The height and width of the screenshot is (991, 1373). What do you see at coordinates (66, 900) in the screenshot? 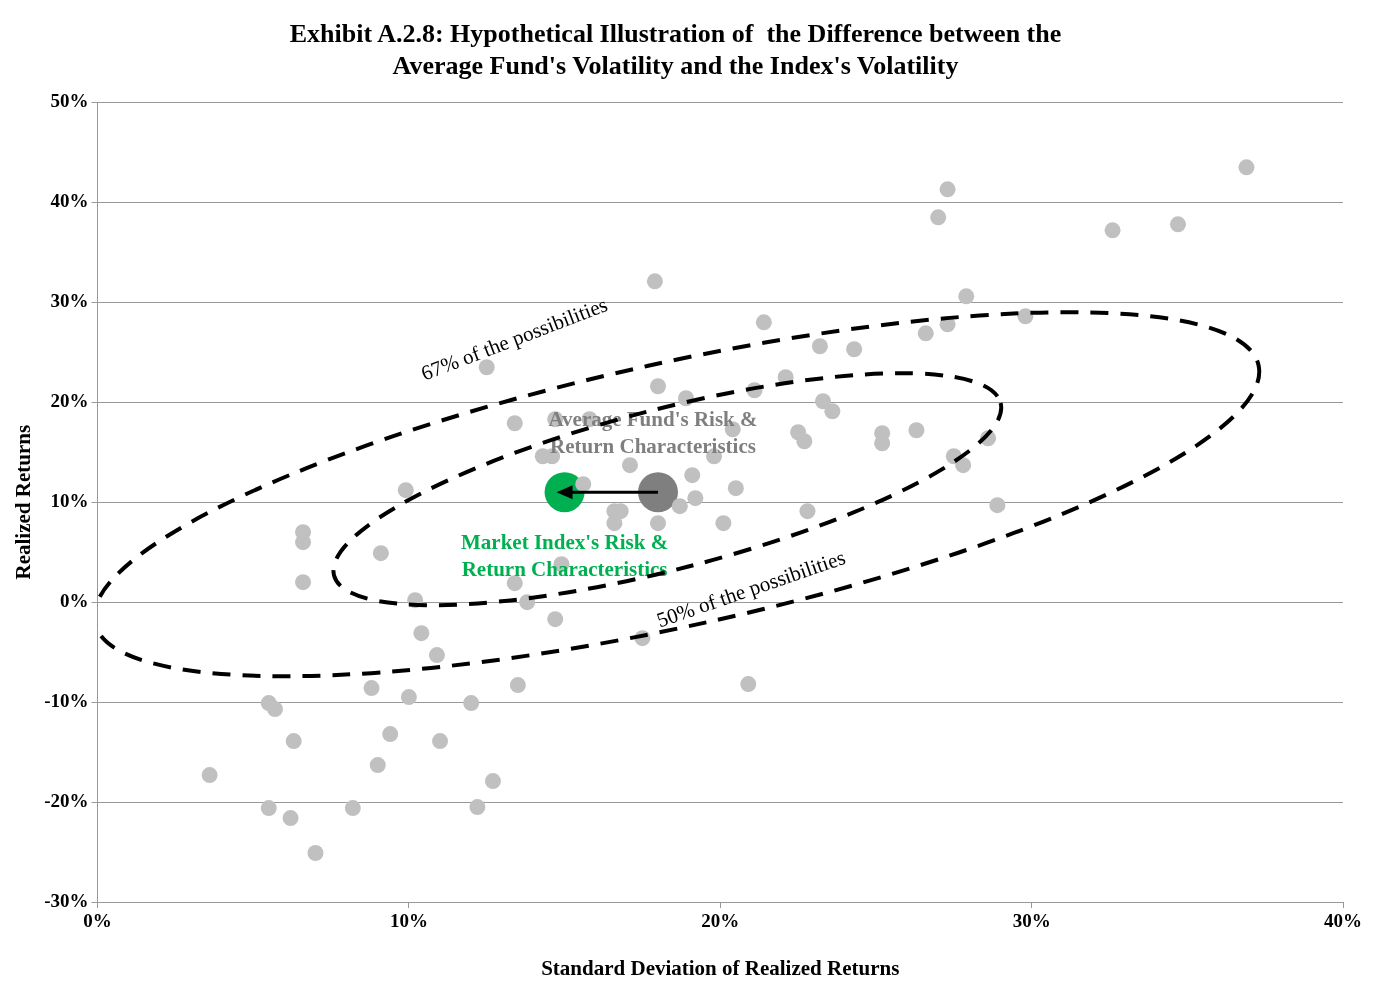
I see `y-tick-label: -30%` at bounding box center [66, 900].